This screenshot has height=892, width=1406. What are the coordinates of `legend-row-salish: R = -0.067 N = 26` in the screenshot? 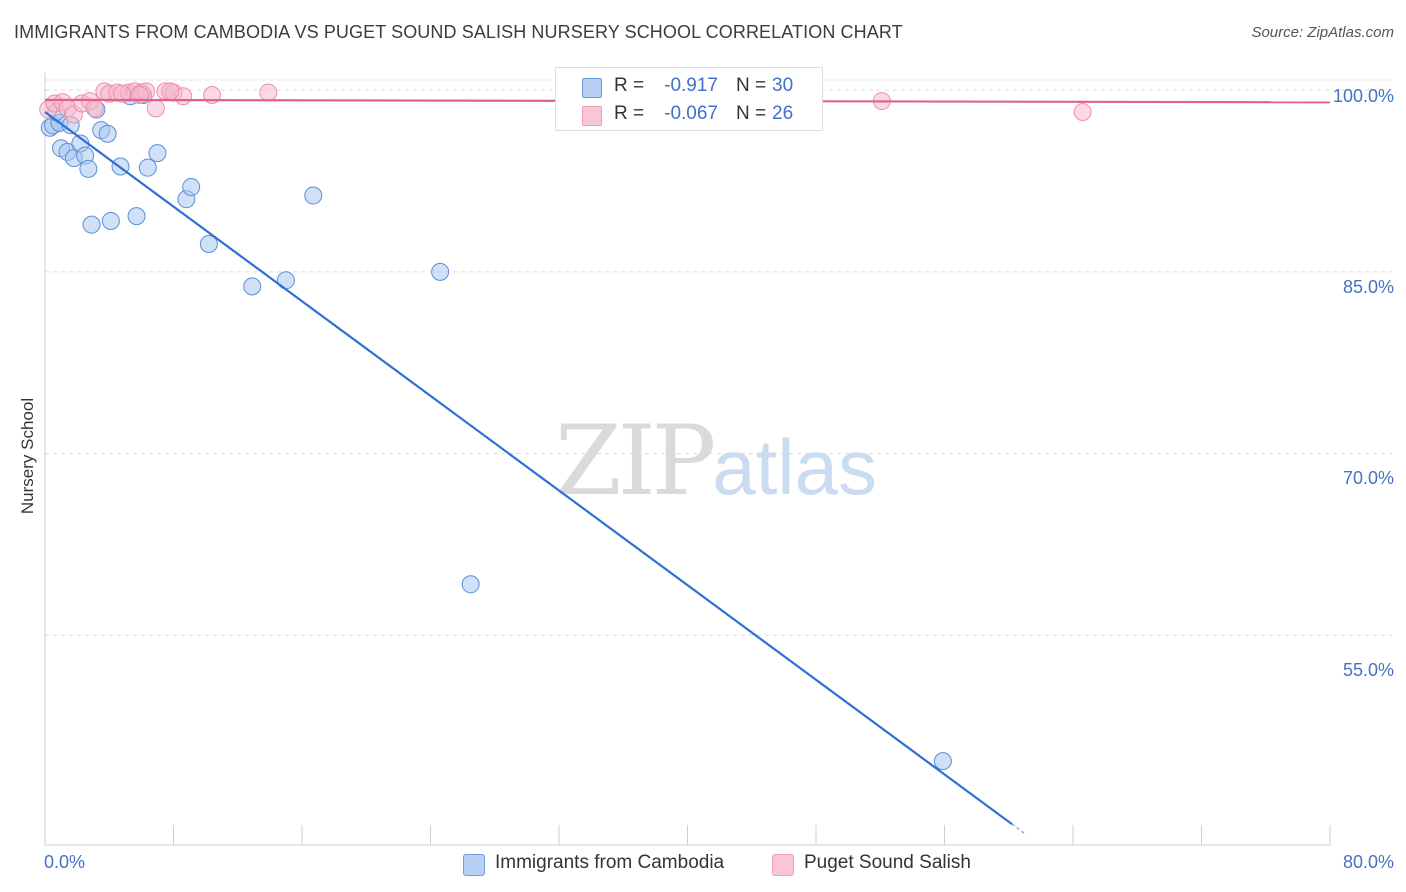 It's located at (689, 114).